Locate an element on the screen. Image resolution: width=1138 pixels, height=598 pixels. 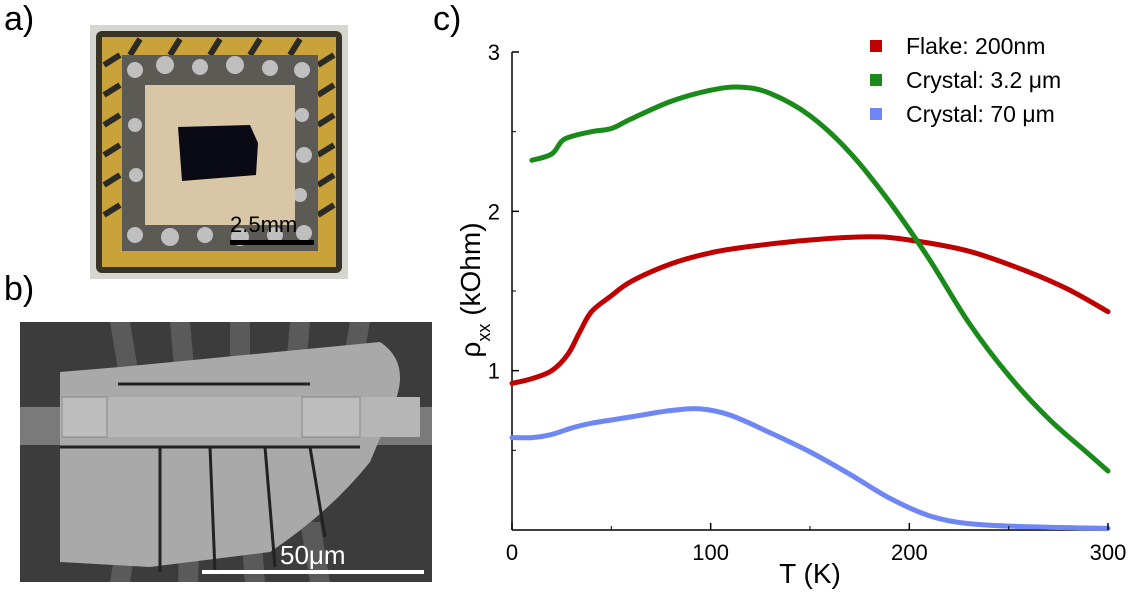
panel-label-a: a) is located at coordinates (19, 19).